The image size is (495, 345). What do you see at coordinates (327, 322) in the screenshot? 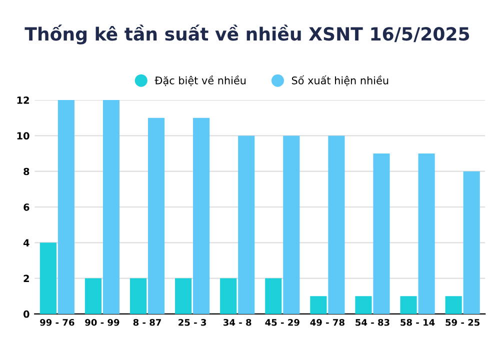
I see `x-tick-label: 49 - 78` at bounding box center [327, 322].